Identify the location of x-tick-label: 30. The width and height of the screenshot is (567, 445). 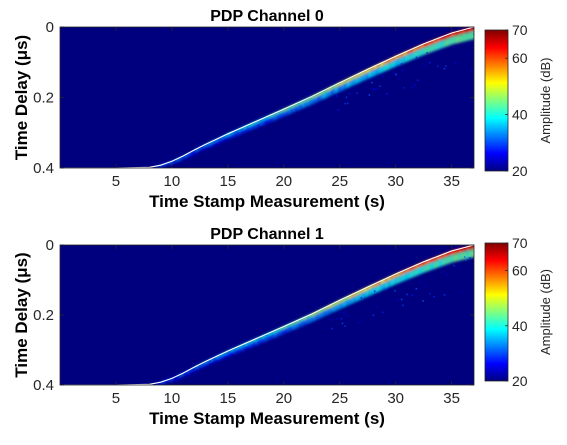
(395, 398).